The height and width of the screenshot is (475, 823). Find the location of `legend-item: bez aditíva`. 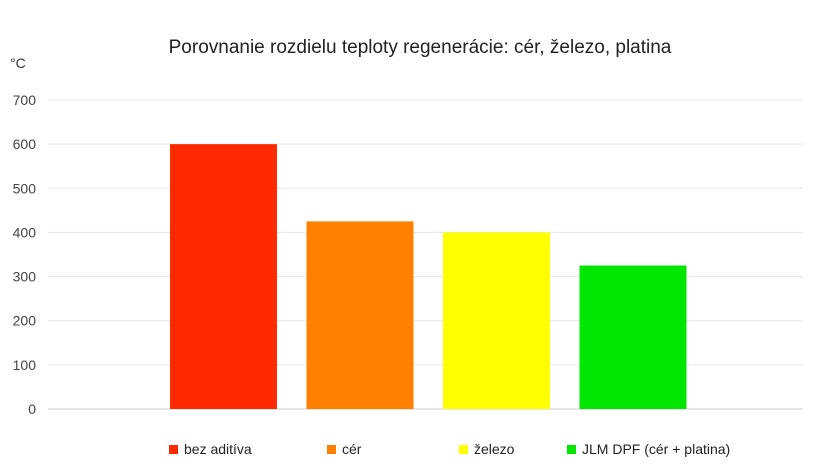

legend-item: bez aditíva is located at coordinates (210, 449).